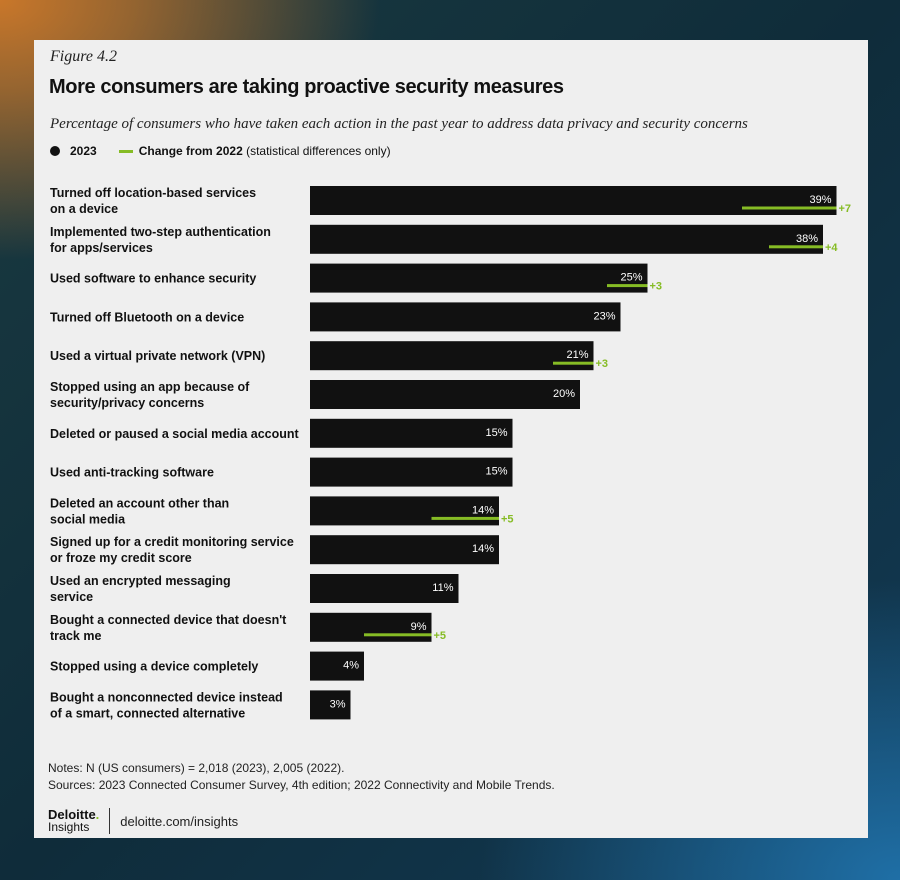  Describe the element at coordinates (153, 193) in the screenshot. I see `category-label-line: Turned off location-based services` at that location.